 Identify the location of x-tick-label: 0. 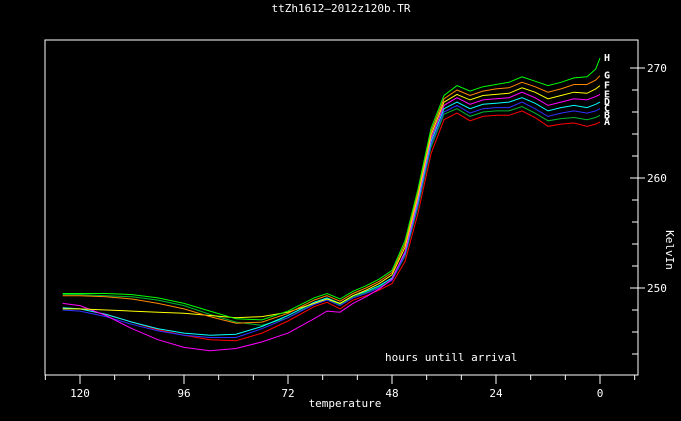
(600, 393).